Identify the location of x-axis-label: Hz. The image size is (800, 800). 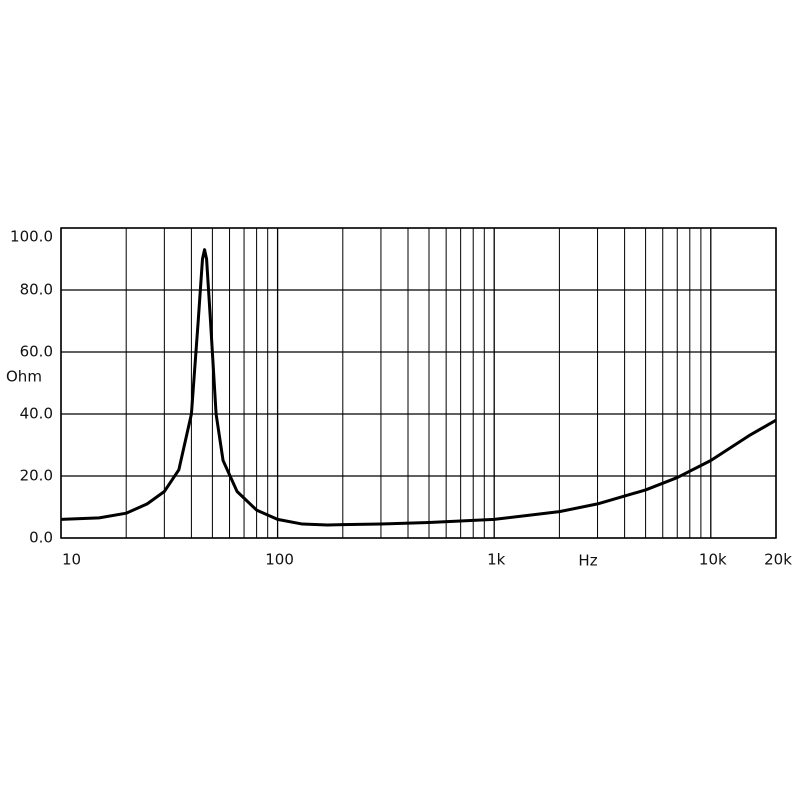
(587, 561).